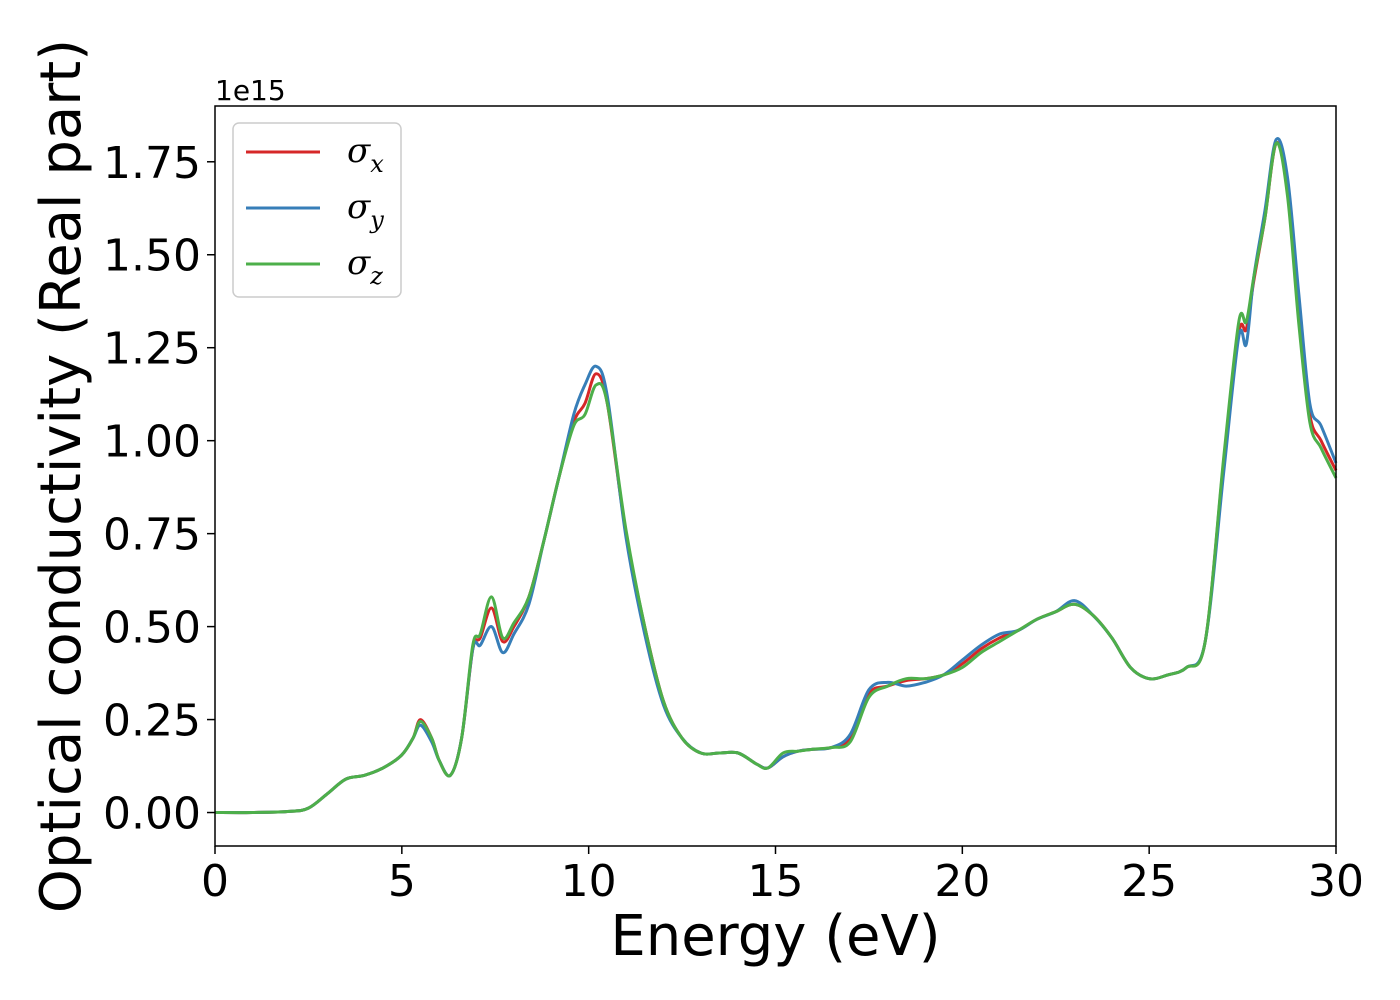  Describe the element at coordinates (152, 535) in the screenshot. I see `y-tick-label: 0.75` at that location.